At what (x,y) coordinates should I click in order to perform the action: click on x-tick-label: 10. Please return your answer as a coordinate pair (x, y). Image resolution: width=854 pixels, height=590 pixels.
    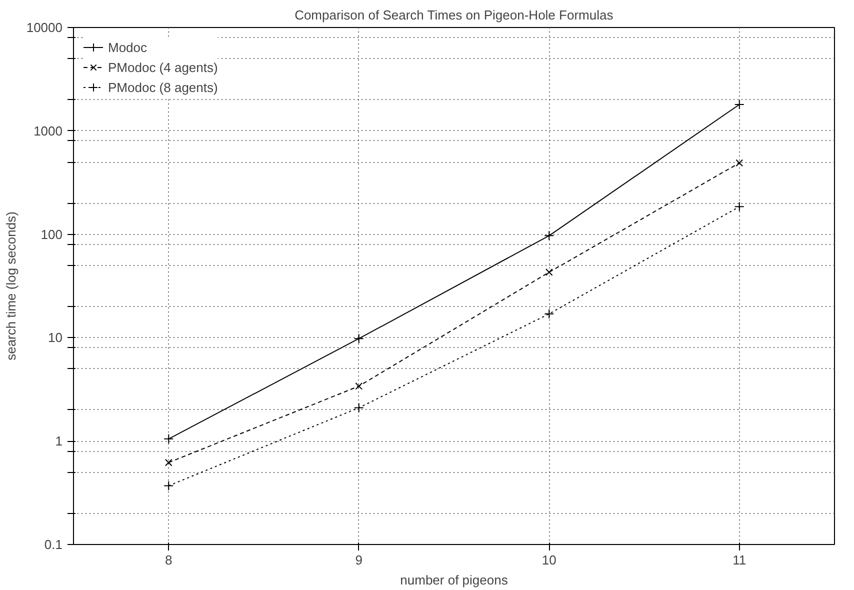
    Looking at the image, I should click on (549, 560).